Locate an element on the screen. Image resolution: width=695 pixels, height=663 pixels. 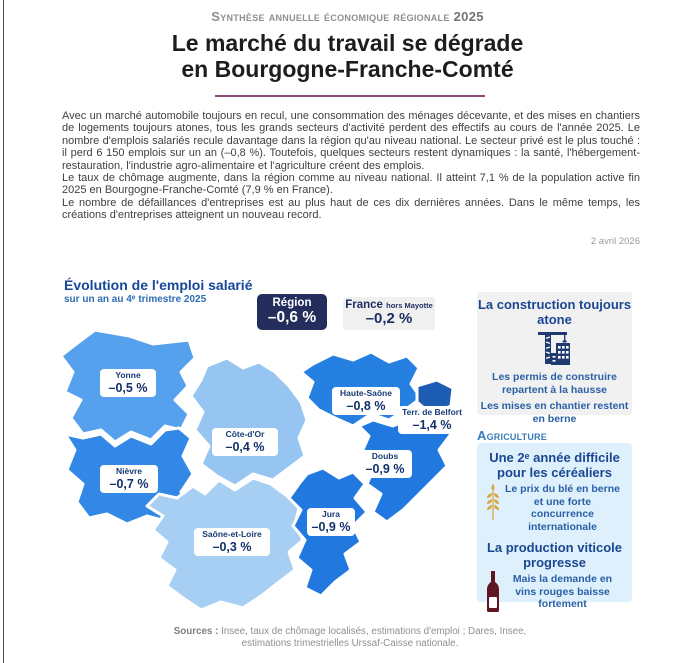
agriculture-section-label: Agriculture is located at coordinates (512, 435).